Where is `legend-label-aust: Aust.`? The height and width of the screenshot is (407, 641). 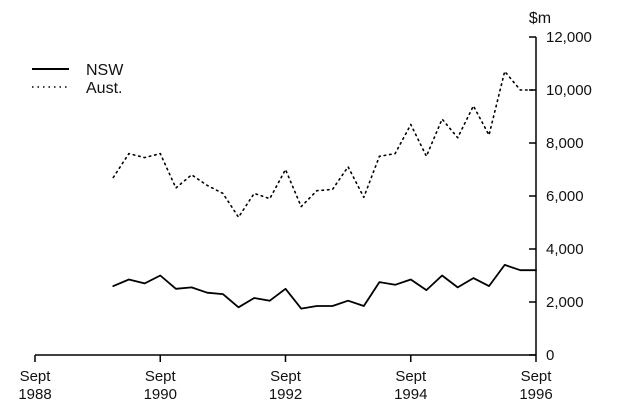 legend-label-aust: Aust. is located at coordinates (104, 88).